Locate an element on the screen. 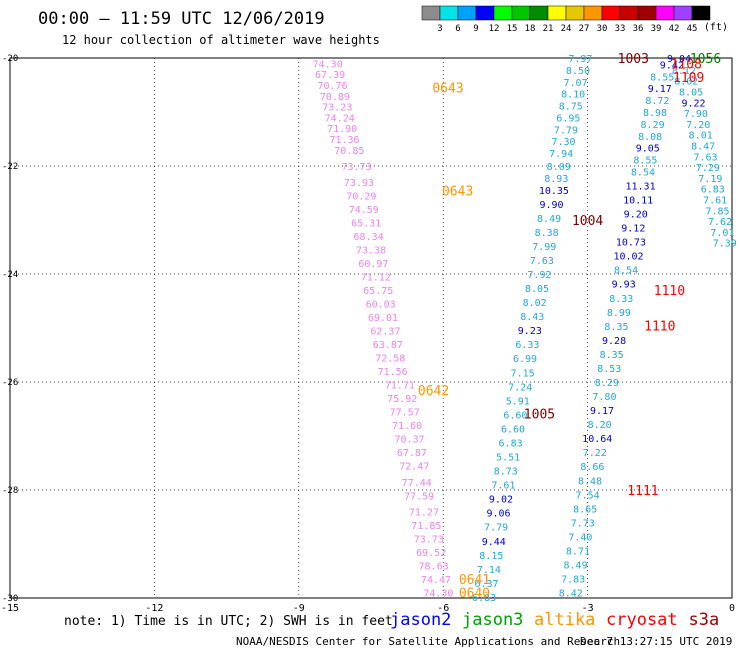 This screenshot has height=650, width=740. swh-value: 7.20 is located at coordinates (698, 125).